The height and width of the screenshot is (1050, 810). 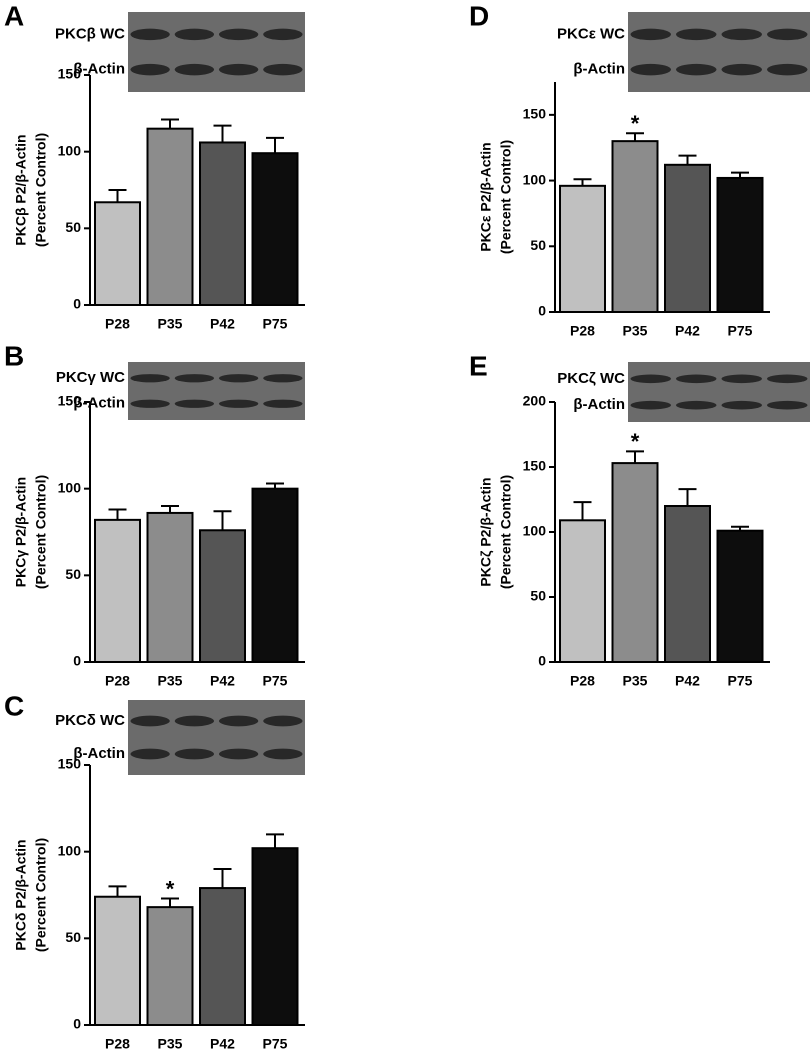 What do you see at coordinates (21, 532) in the screenshot?
I see `y-axis-label: PKCγ P2/β-Actin` at bounding box center [21, 532].